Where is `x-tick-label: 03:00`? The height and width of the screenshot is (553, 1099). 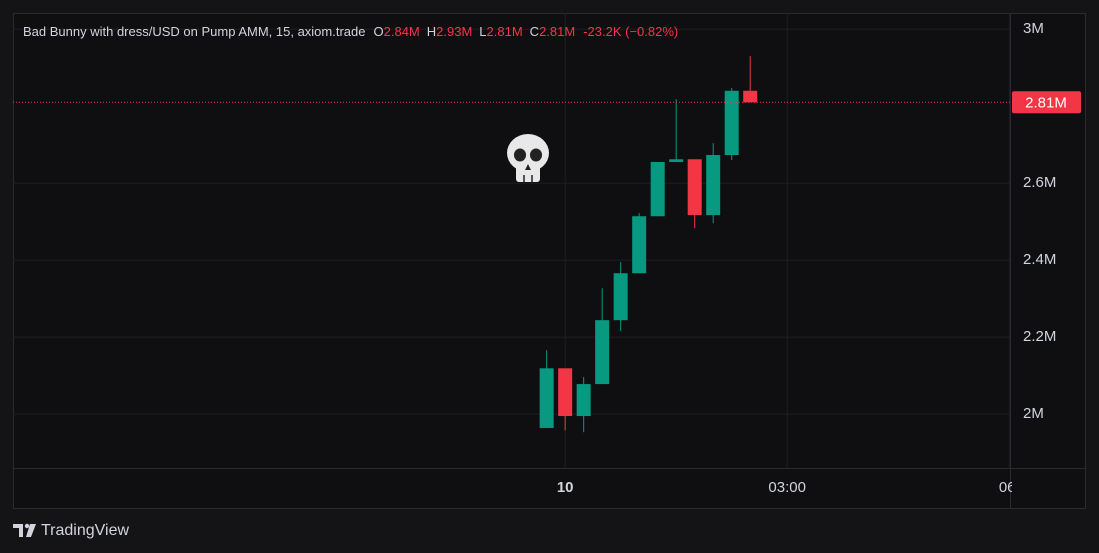
x-tick-label: 03:00 is located at coordinates (787, 487).